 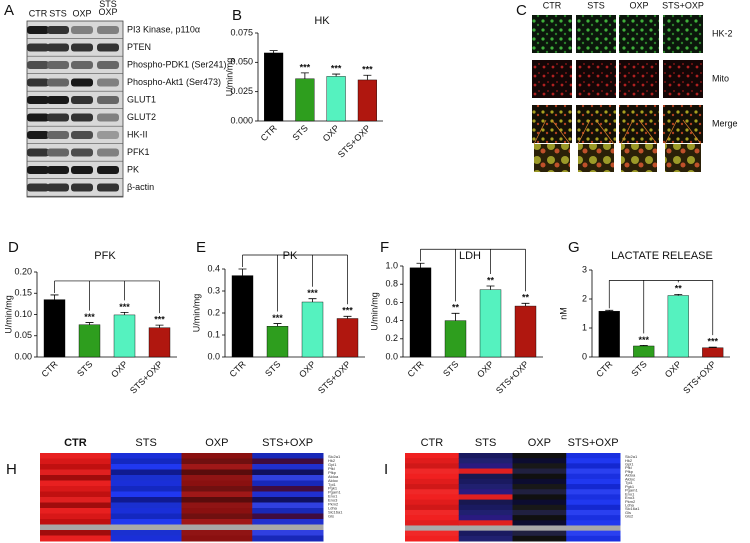 I want to click on x-tick-label: CTR, so click(x=49, y=369).